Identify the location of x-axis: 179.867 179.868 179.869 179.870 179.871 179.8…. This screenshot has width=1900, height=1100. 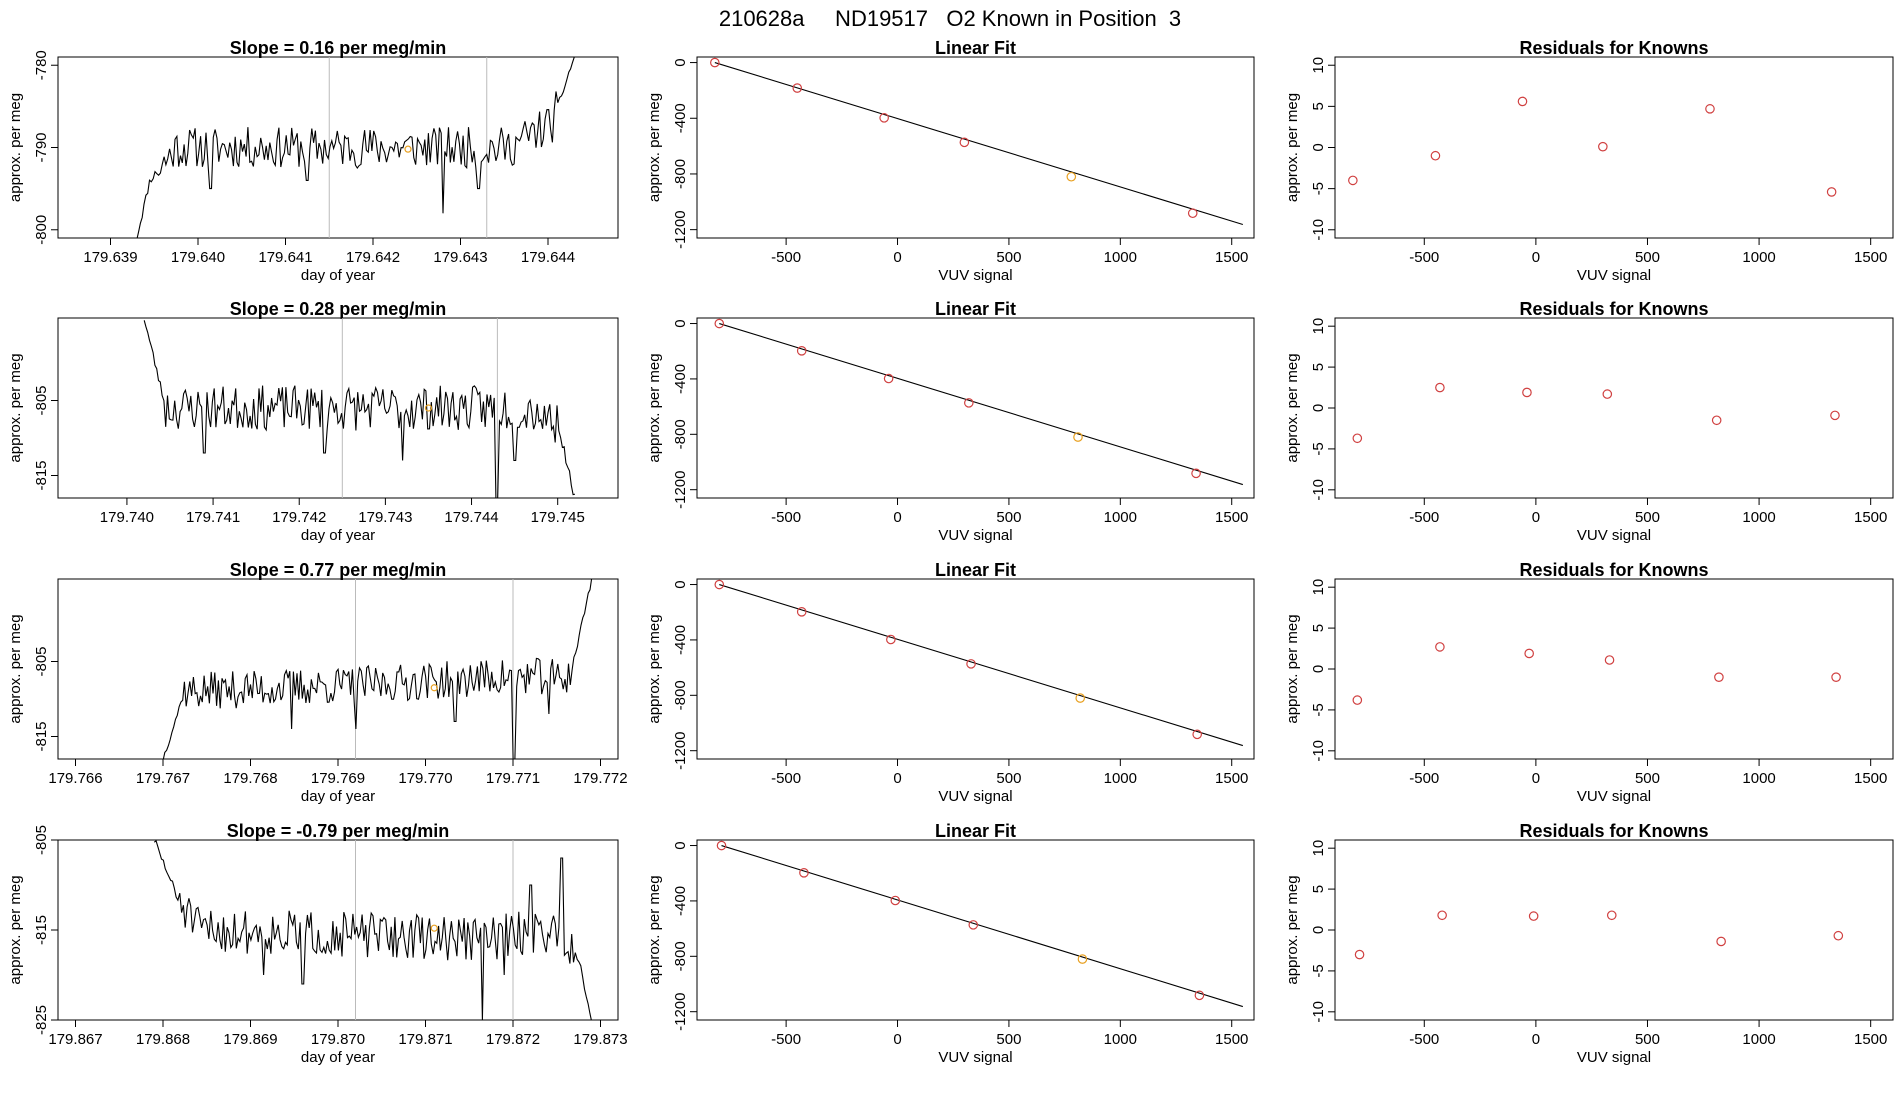
(338, 1034).